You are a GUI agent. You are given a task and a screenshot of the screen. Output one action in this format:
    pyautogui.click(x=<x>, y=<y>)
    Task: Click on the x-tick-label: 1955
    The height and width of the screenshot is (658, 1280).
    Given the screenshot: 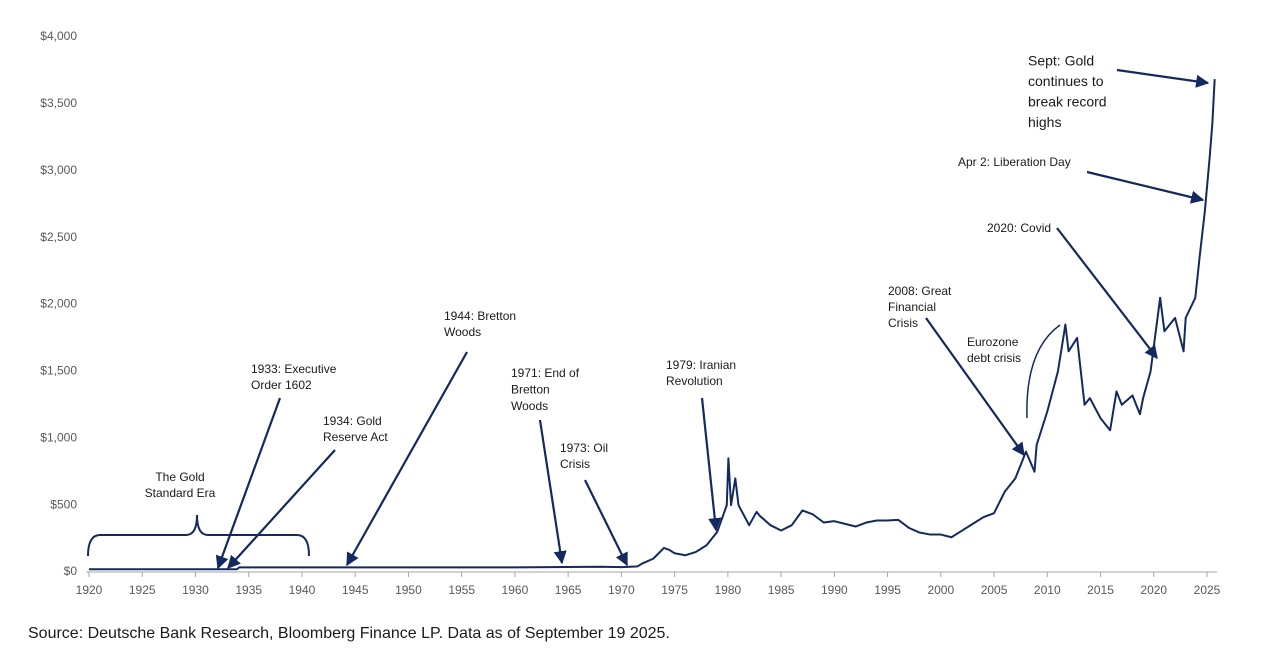 What is the action you would take?
    pyautogui.click(x=461, y=590)
    